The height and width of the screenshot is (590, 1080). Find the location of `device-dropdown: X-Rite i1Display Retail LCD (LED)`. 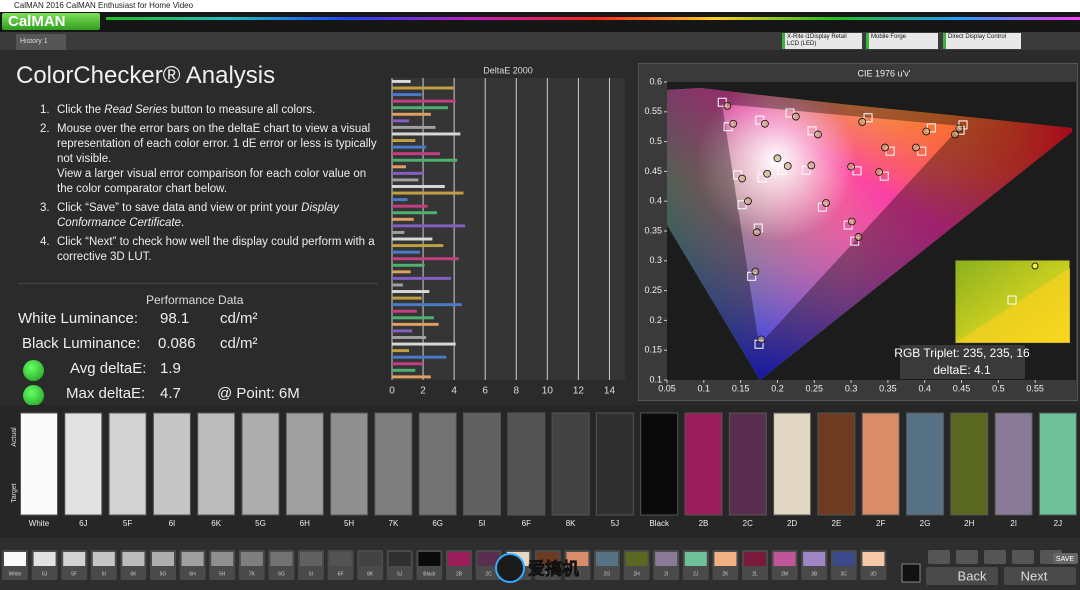

device-dropdown: X-Rite i1Display Retail LCD (LED) is located at coordinates (822, 41).